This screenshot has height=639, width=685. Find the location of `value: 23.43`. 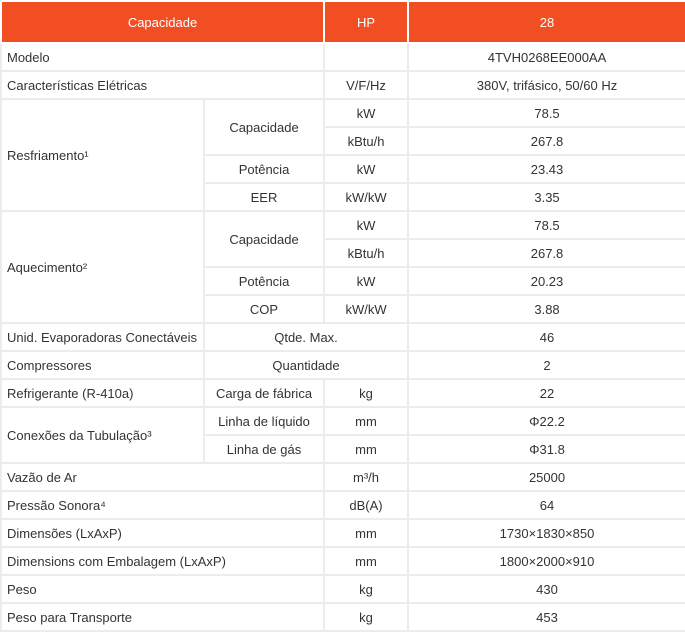

value: 23.43 is located at coordinates (546, 169).